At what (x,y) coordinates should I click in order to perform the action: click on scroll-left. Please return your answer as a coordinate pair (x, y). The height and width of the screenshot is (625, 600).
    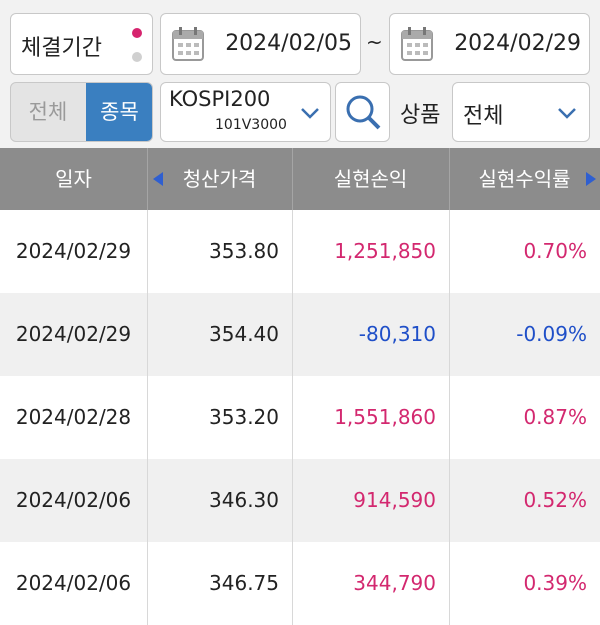
    Looking at the image, I should click on (158, 179).